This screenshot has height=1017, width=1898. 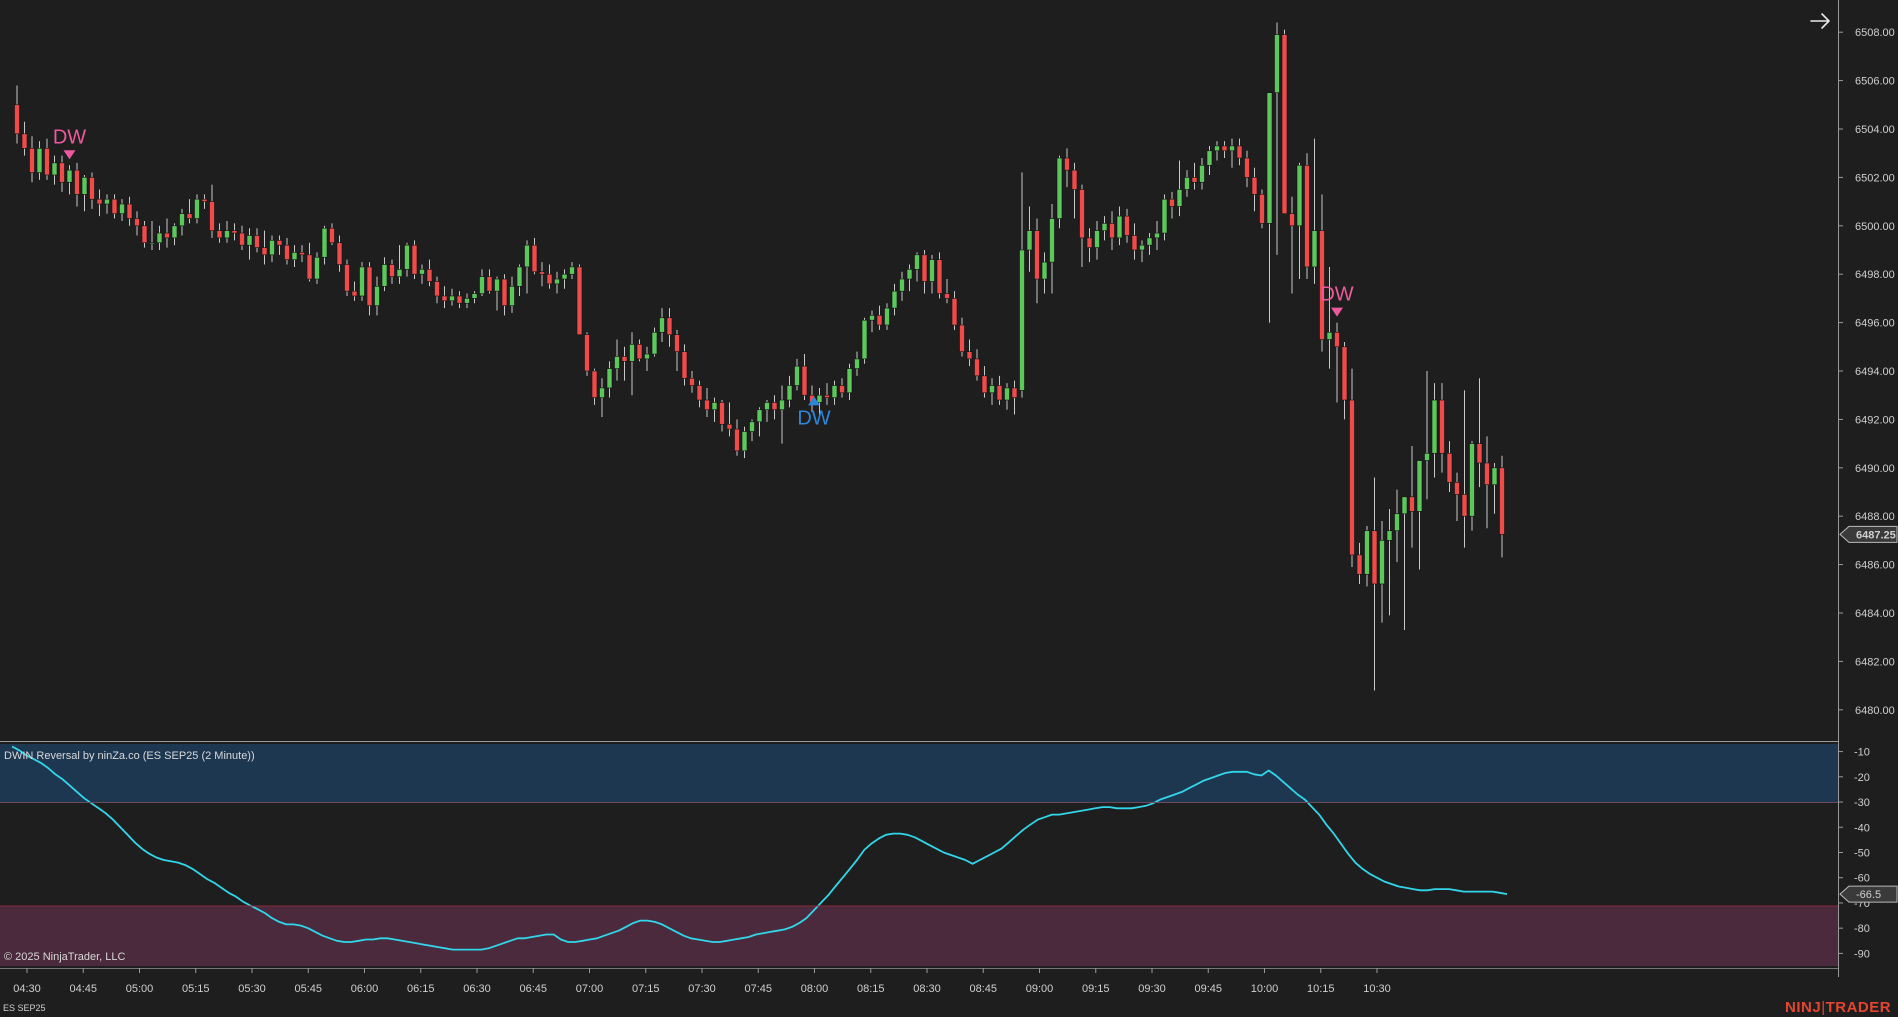 What do you see at coordinates (533, 989) in the screenshot?
I see `time-tick-label: 06:45` at bounding box center [533, 989].